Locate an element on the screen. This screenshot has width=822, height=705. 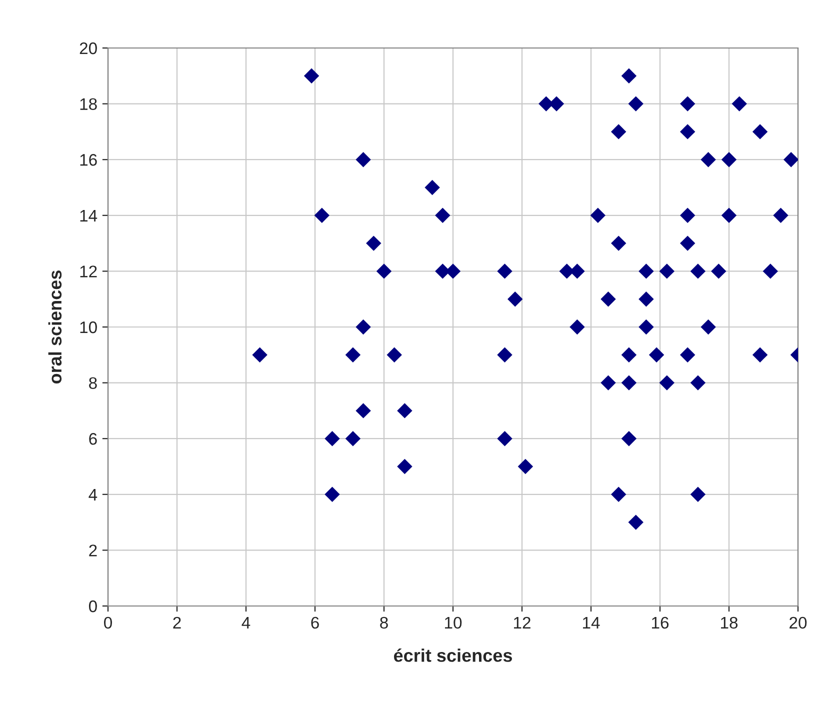
x-tick-label: 18 is located at coordinates (729, 622).